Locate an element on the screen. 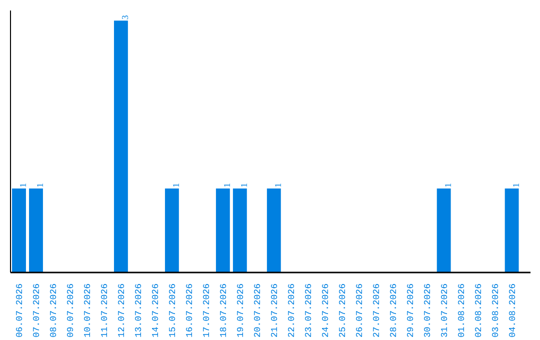  x-tick-label: 15.07.2026 is located at coordinates (173, 310).